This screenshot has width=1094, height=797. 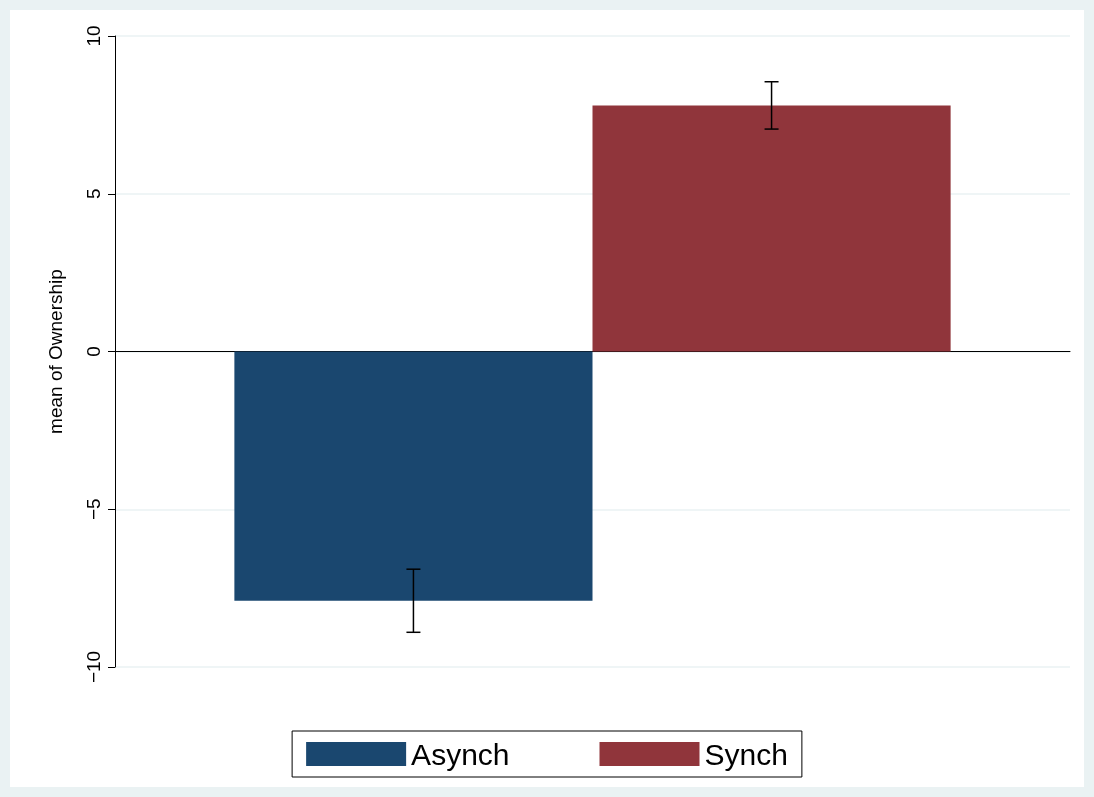 I want to click on y-tick-label: 5, so click(x=93, y=194).